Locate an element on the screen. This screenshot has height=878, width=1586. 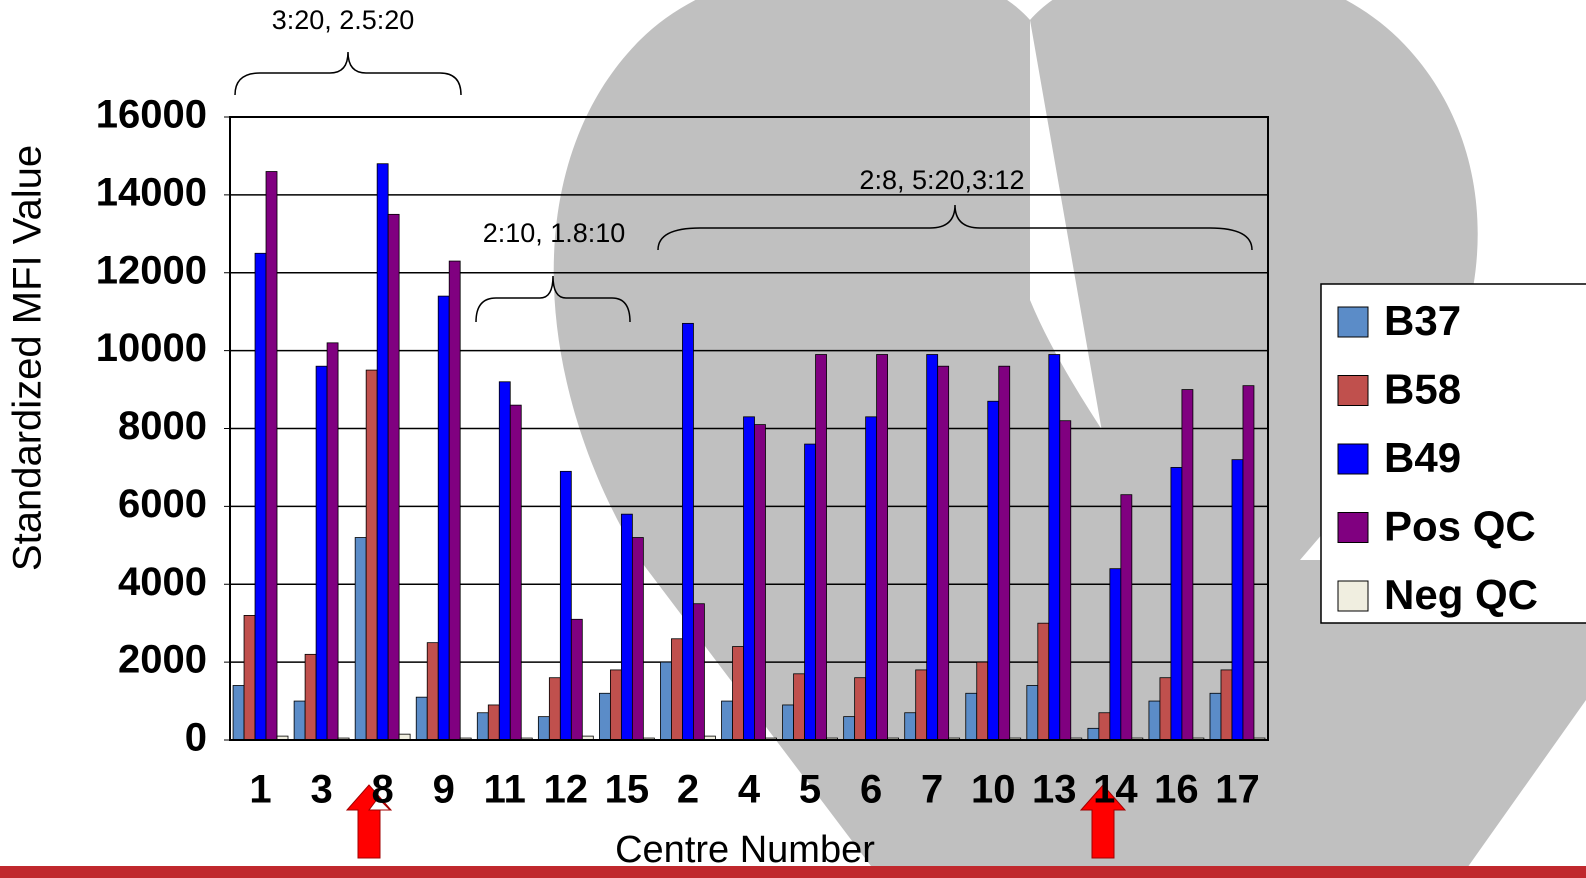
y-tick-label: 14000 is located at coordinates (151, 192).